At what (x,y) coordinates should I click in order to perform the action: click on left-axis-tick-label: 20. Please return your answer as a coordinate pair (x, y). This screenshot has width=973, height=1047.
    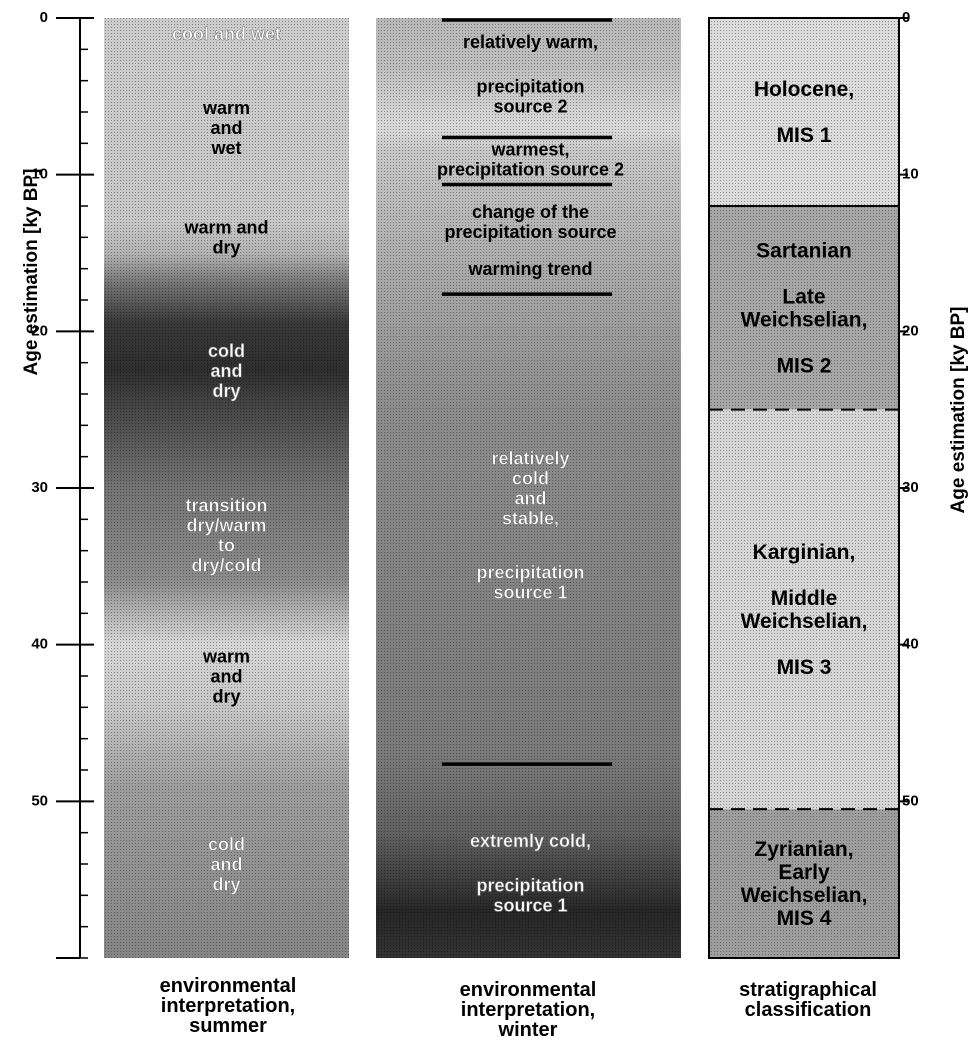
    Looking at the image, I should click on (39, 330).